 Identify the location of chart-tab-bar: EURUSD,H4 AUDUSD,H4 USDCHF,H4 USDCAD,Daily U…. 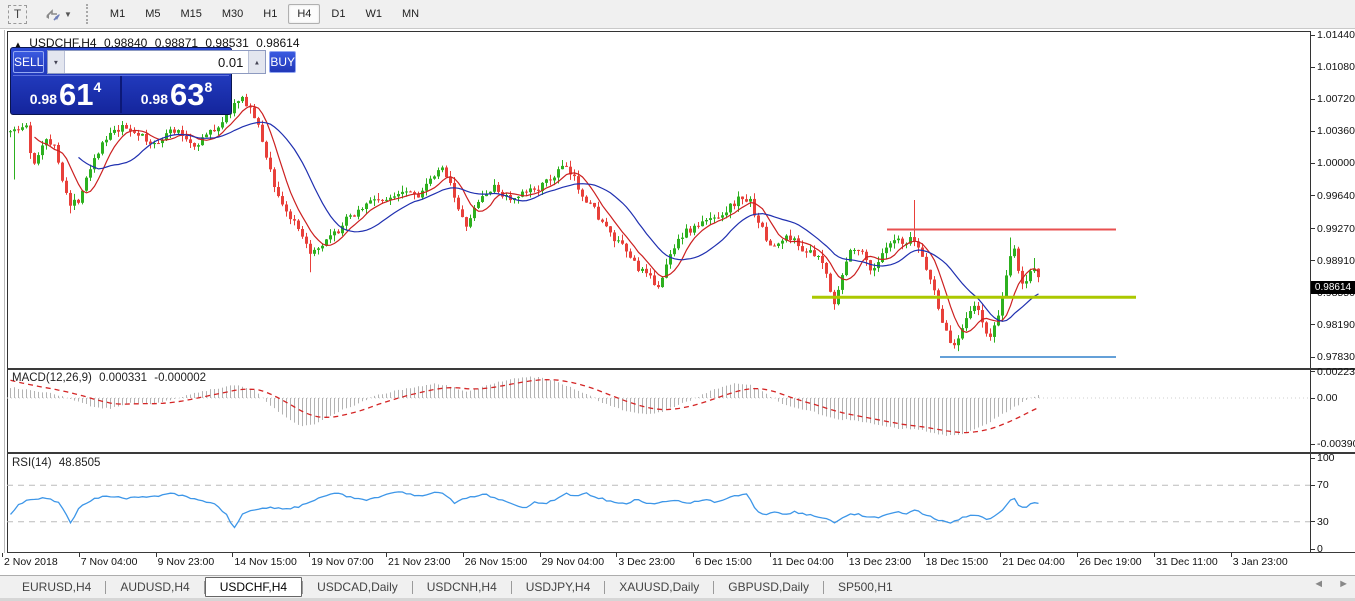
(677, 586).